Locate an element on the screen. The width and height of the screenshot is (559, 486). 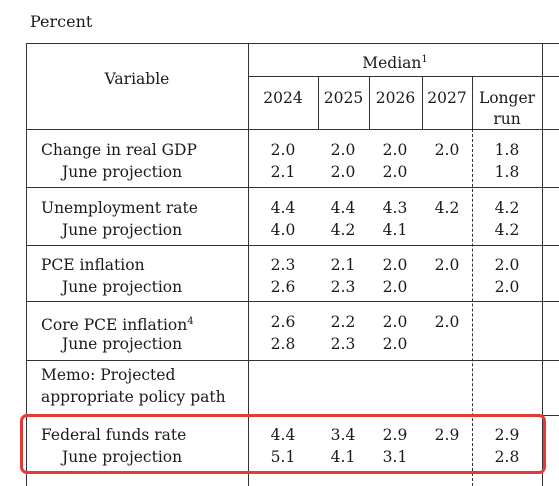
median-header: Median1 is located at coordinates (395, 61).